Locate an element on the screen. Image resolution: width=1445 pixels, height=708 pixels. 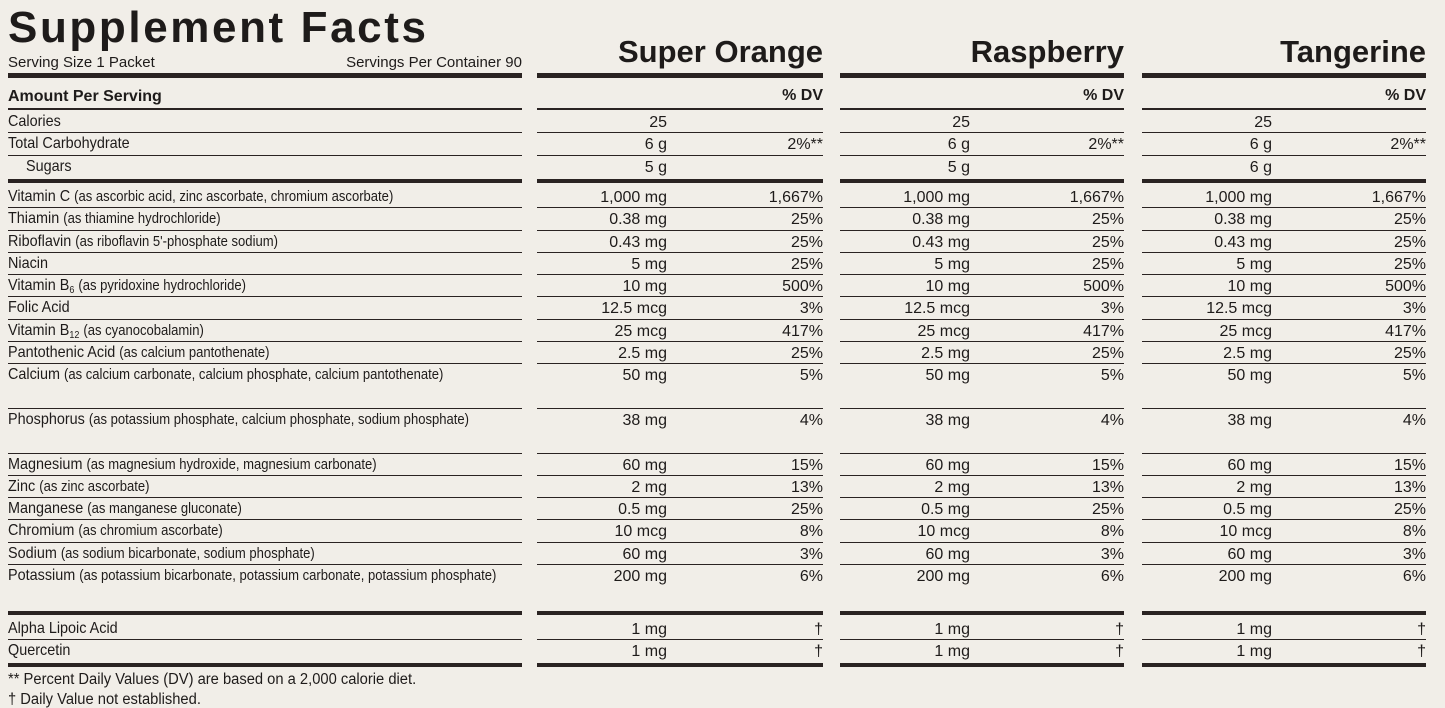
daily-value: 8% is located at coordinates (1414, 532).